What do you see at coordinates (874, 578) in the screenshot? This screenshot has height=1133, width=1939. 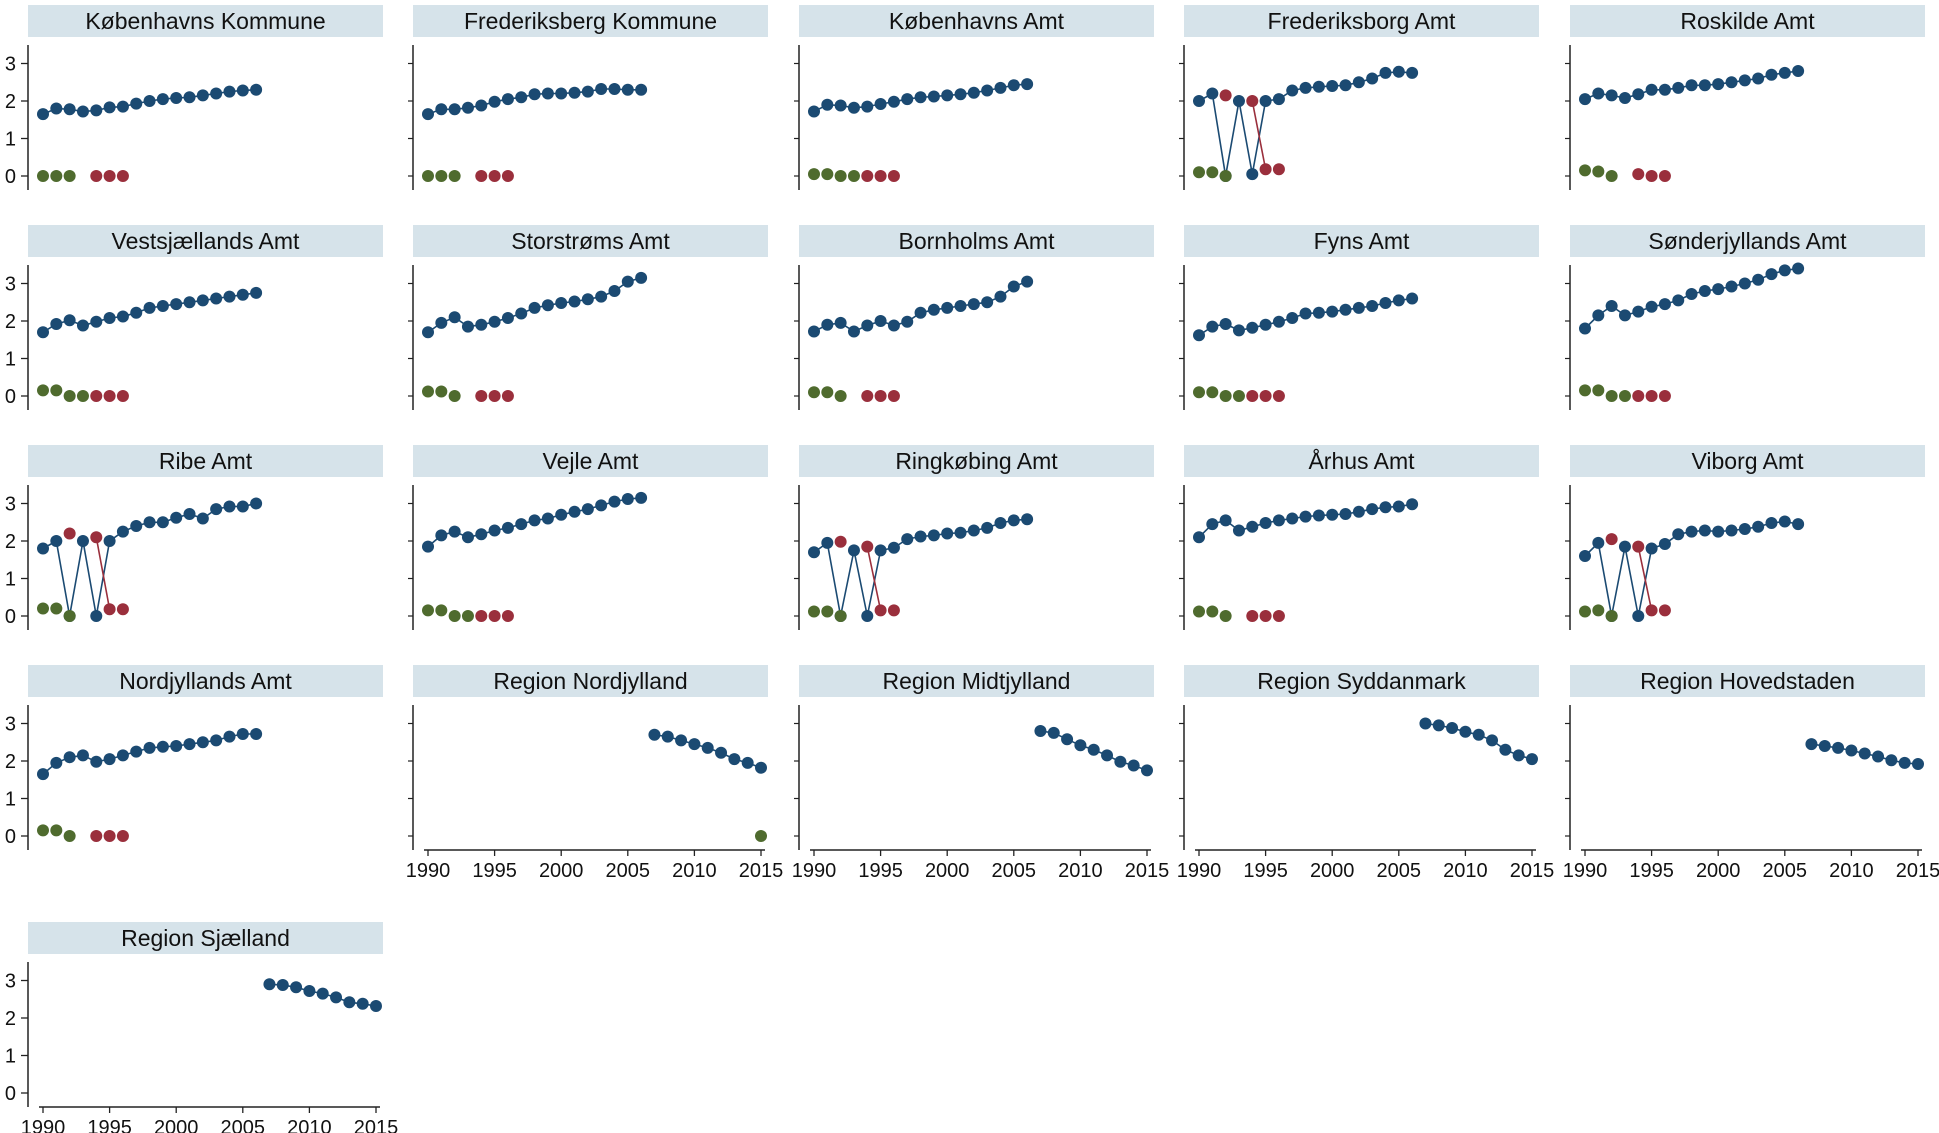 I see `series-line-secondary` at bounding box center [874, 578].